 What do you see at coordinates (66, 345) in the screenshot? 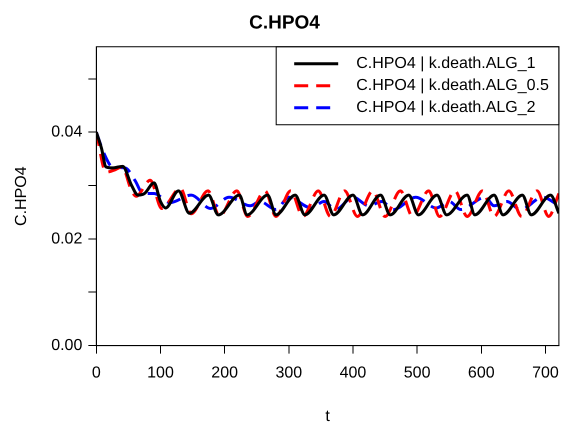
I see `y-tick-label: 0.00` at bounding box center [66, 345].